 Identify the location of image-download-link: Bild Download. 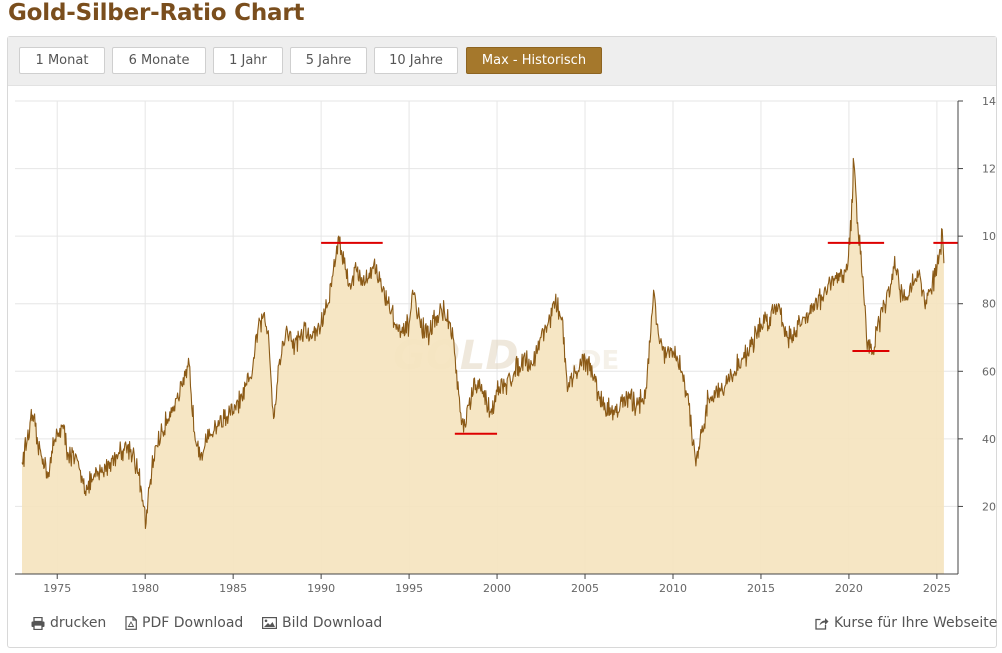
(322, 623).